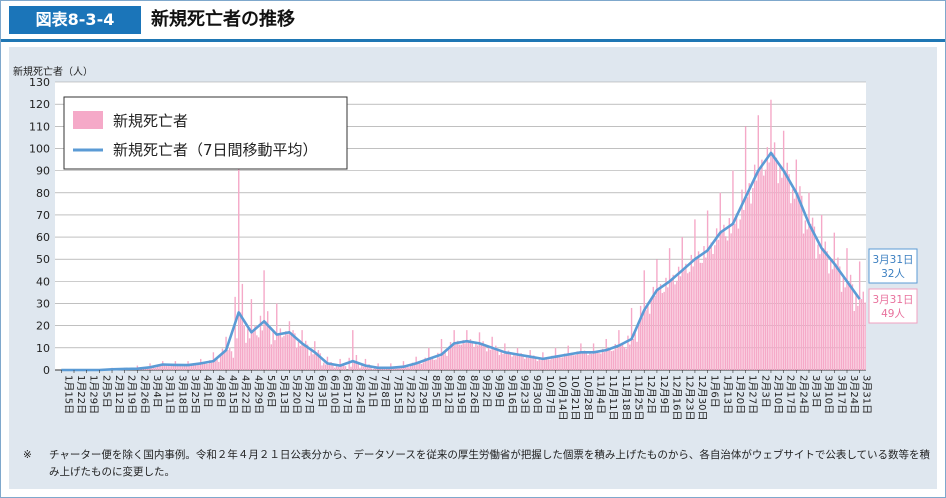  I want to click on x-tick-label: 10月14日, so click(563, 397).